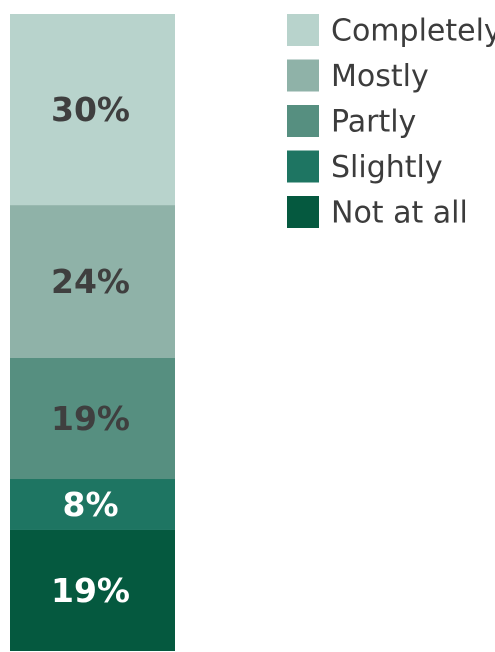  Describe the element at coordinates (303, 212) in the screenshot. I see `legend-swatch-not-at-all` at that location.